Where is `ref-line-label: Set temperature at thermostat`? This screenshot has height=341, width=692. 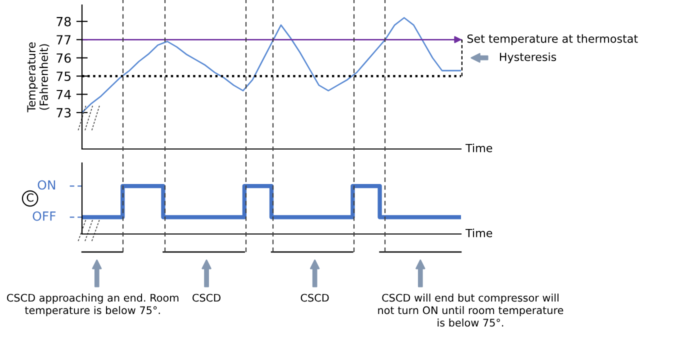 ref-line-label: Set temperature at thermostat is located at coordinates (552, 40).